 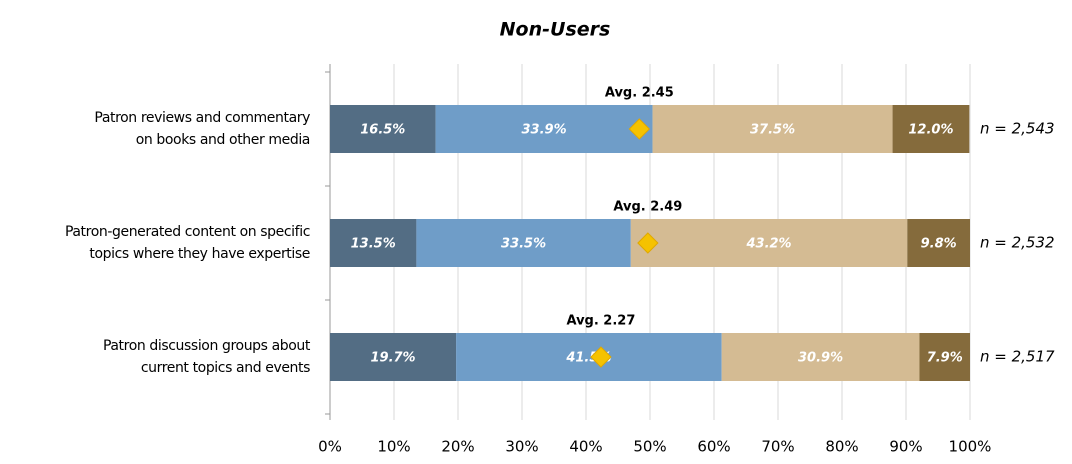 I want to click on category-label: on books and other media, so click(x=223, y=140).